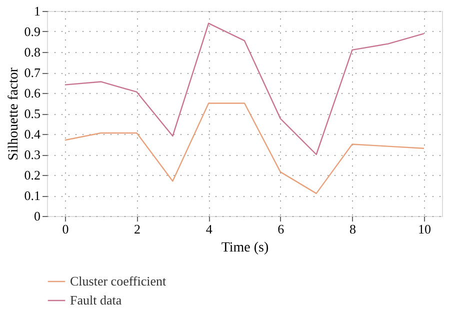 This screenshot has width=474, height=334. I want to click on y-tick-label: 0.1, so click(32, 195).